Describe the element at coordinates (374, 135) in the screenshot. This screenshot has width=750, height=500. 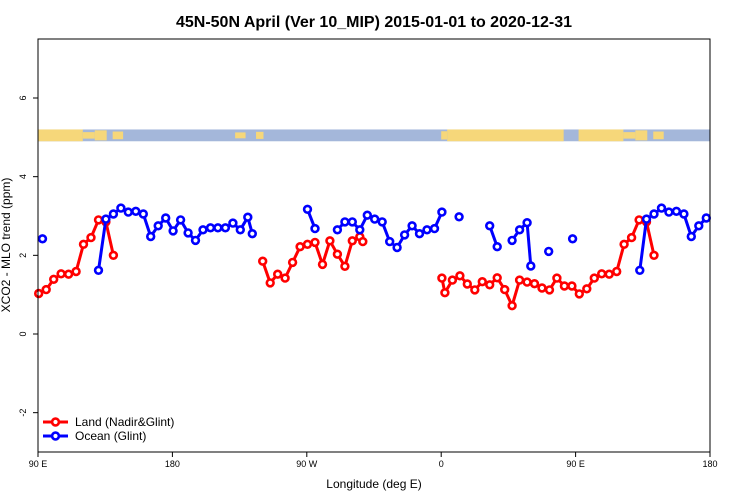
I see `ocean-strip` at that location.